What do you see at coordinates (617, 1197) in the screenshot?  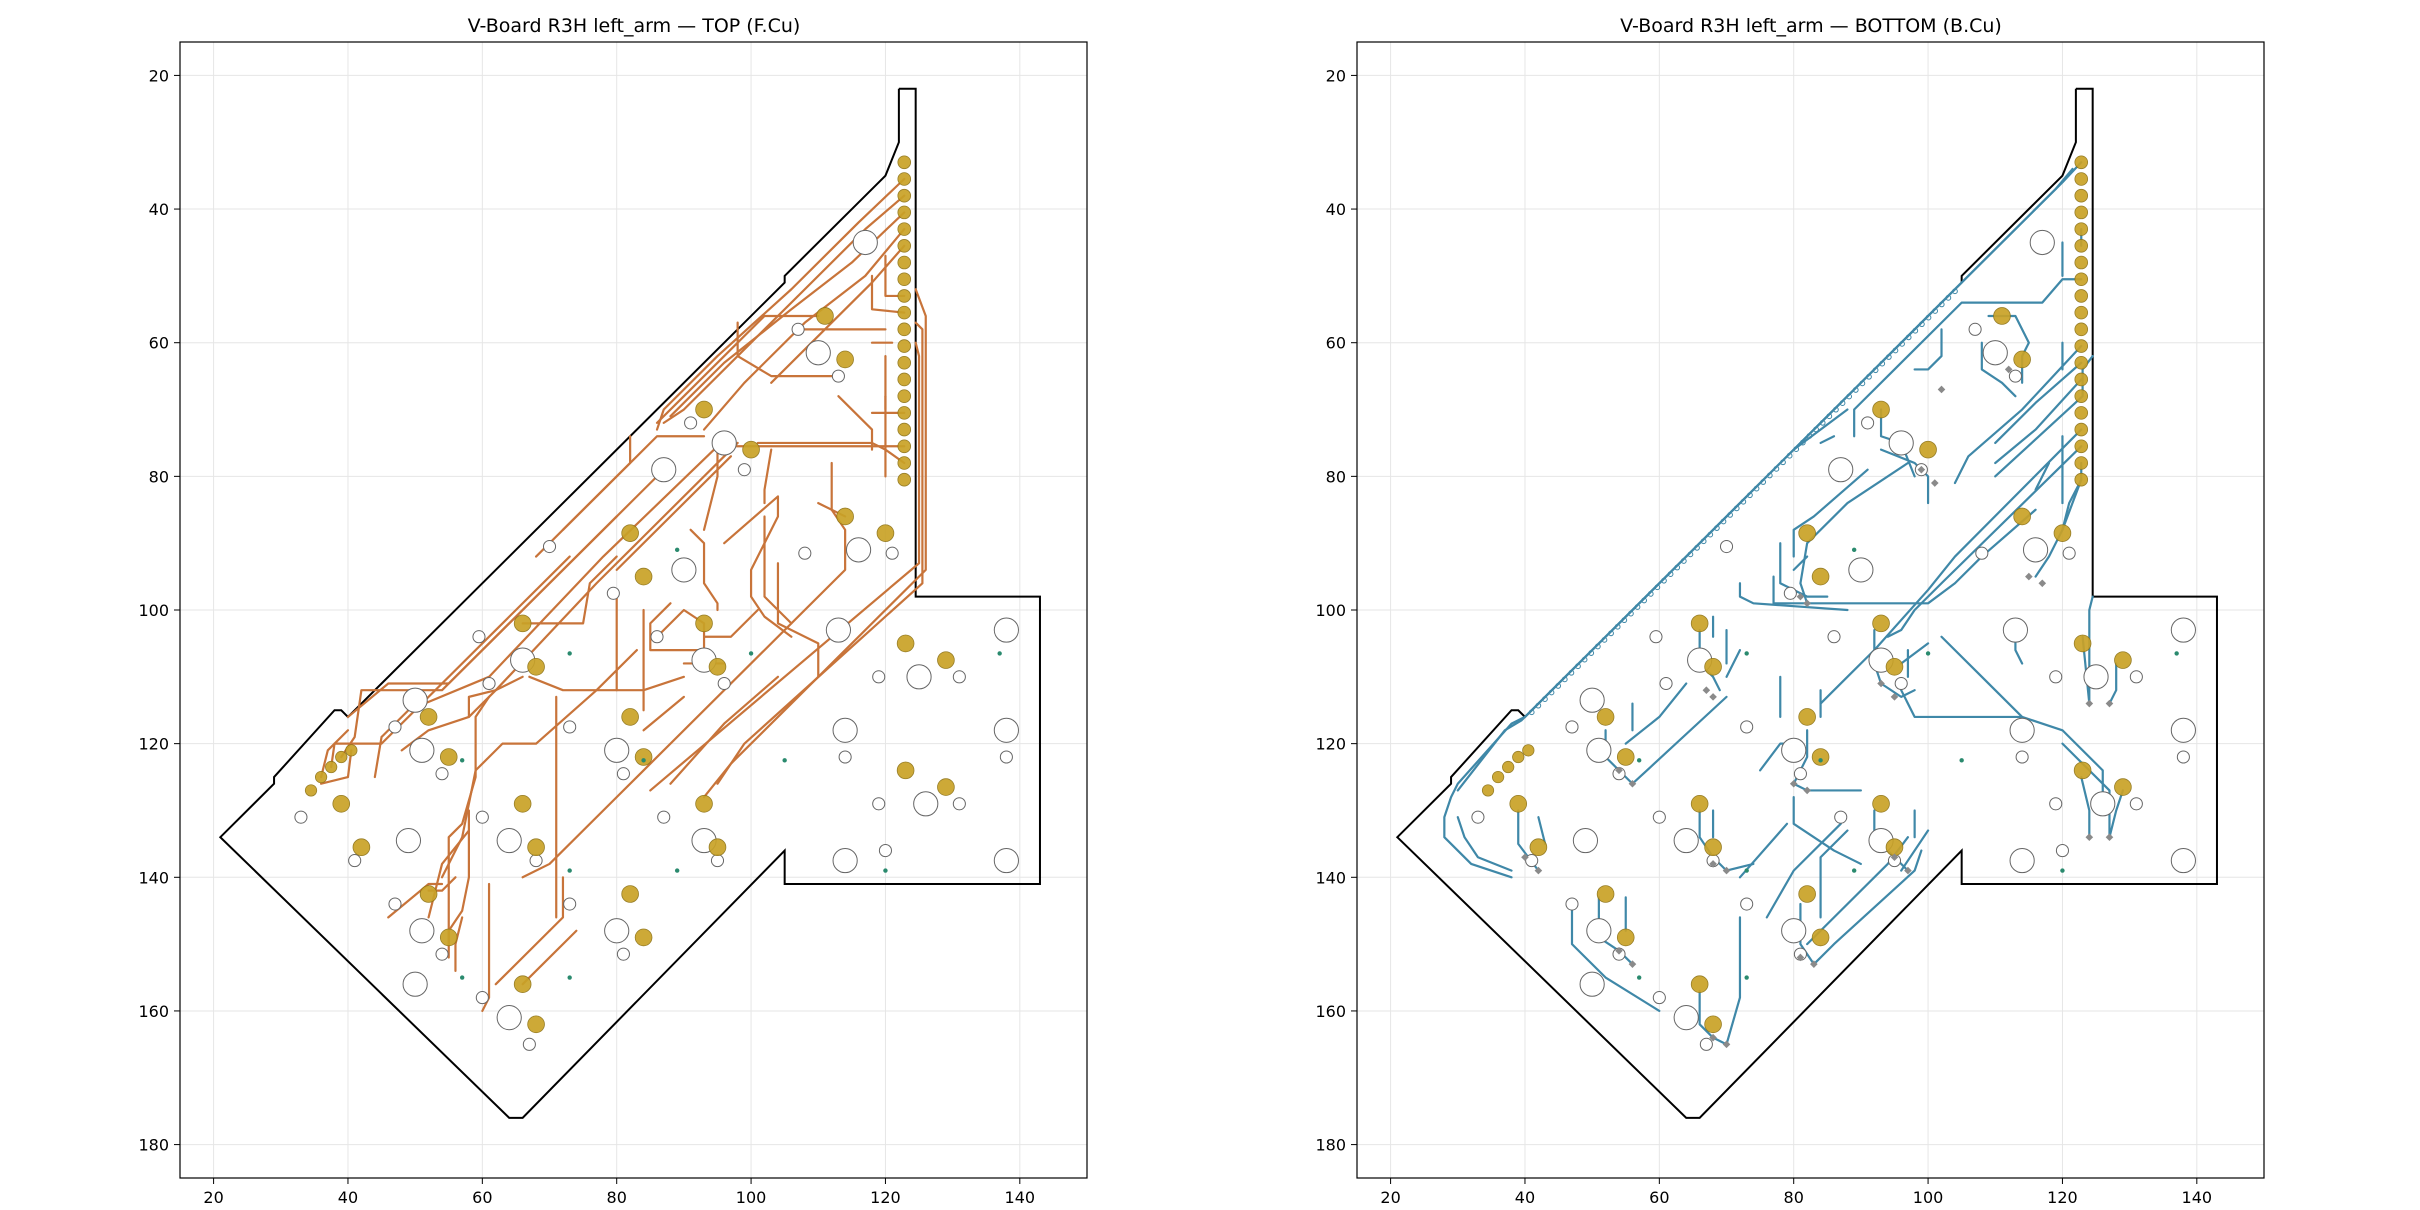 I see `x-tick-label: 80` at bounding box center [617, 1197].